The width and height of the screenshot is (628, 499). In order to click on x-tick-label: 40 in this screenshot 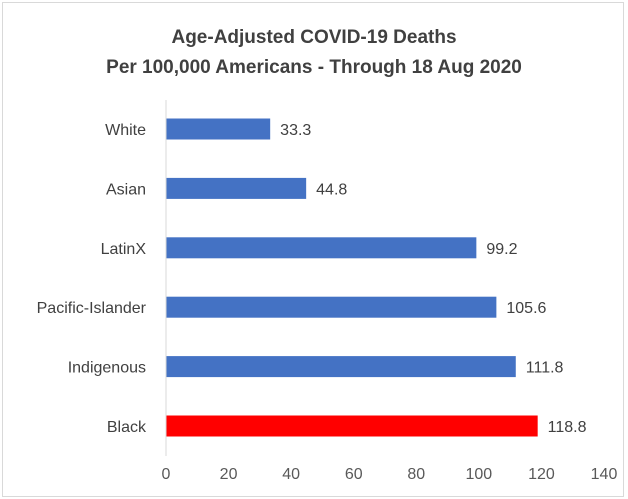, I will do `click(291, 474)`.